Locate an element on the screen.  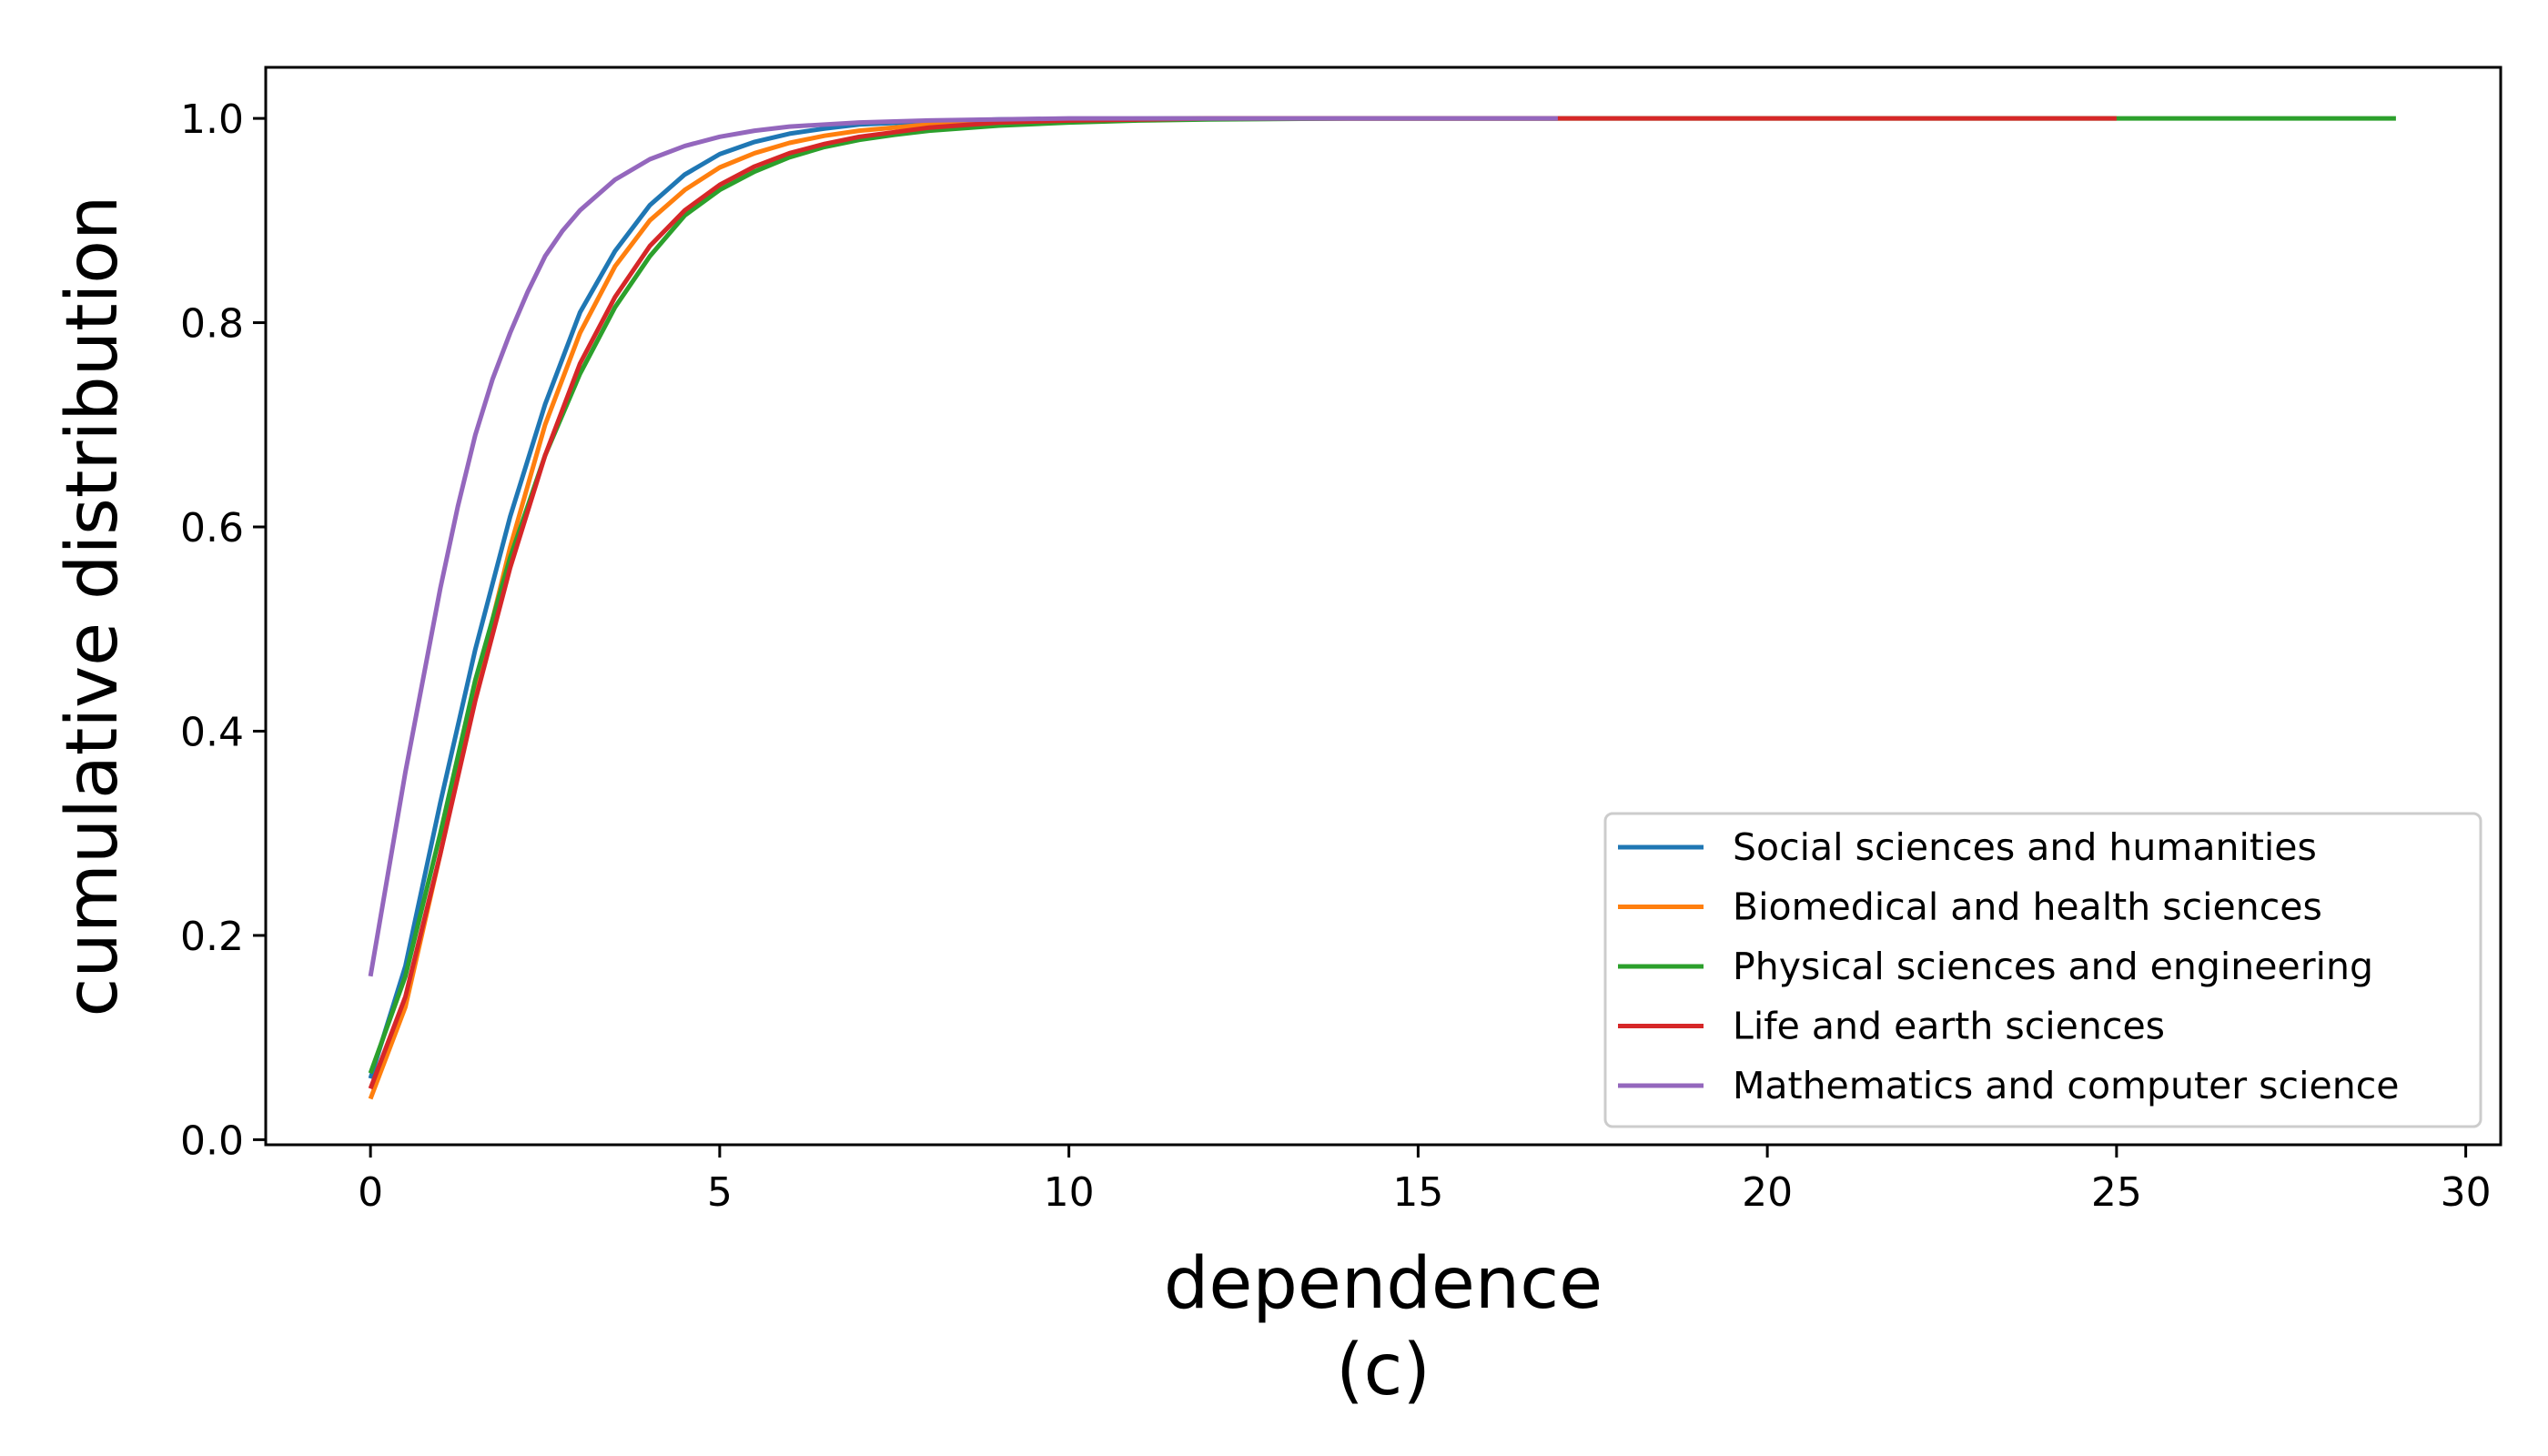
legend-label: Biomedical and health sciences is located at coordinates (2028, 907).